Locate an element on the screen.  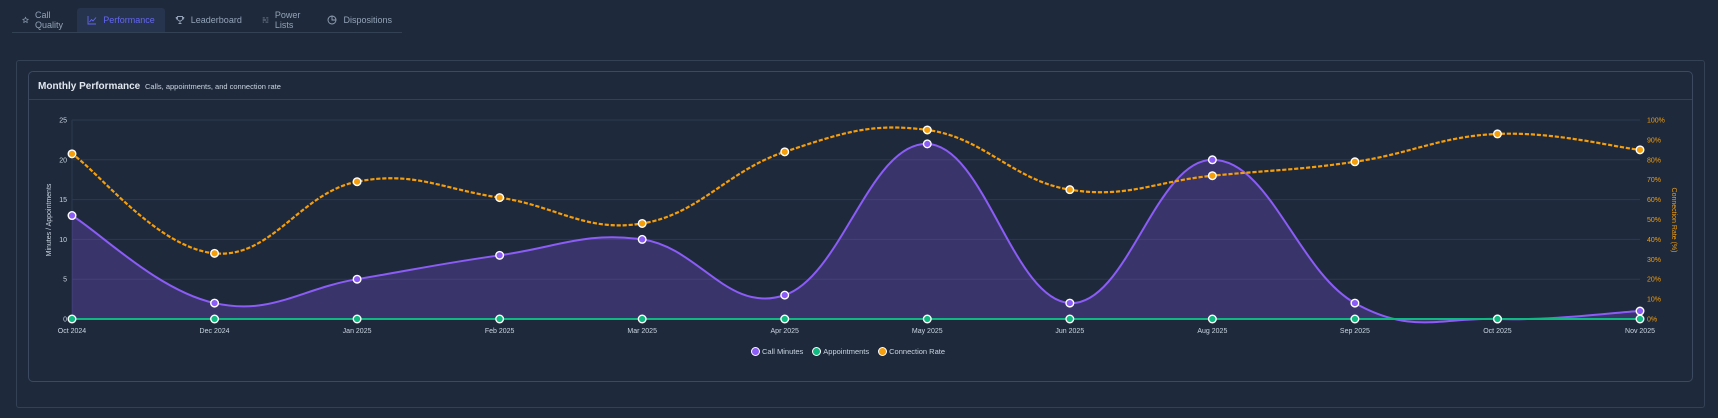
legend-item-appointments: Appointments is located at coordinates (840, 351).